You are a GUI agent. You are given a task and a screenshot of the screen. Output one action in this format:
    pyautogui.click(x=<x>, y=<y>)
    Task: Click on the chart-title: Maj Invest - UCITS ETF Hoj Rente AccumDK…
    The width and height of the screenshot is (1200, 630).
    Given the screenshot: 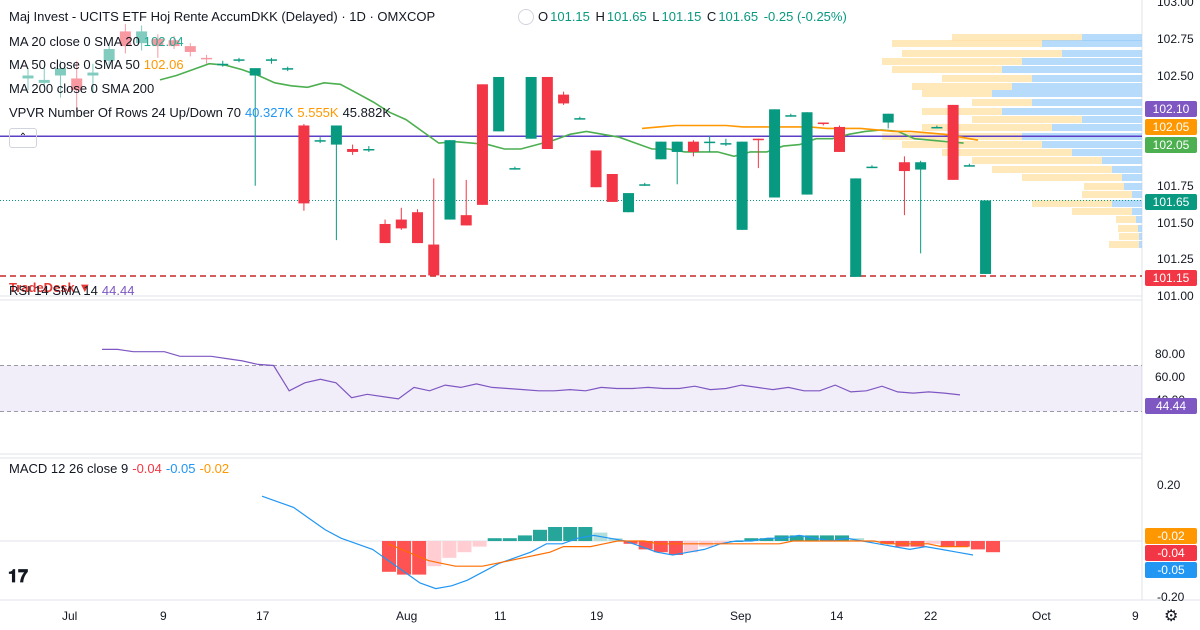 What is the action you would take?
    pyautogui.click(x=222, y=16)
    